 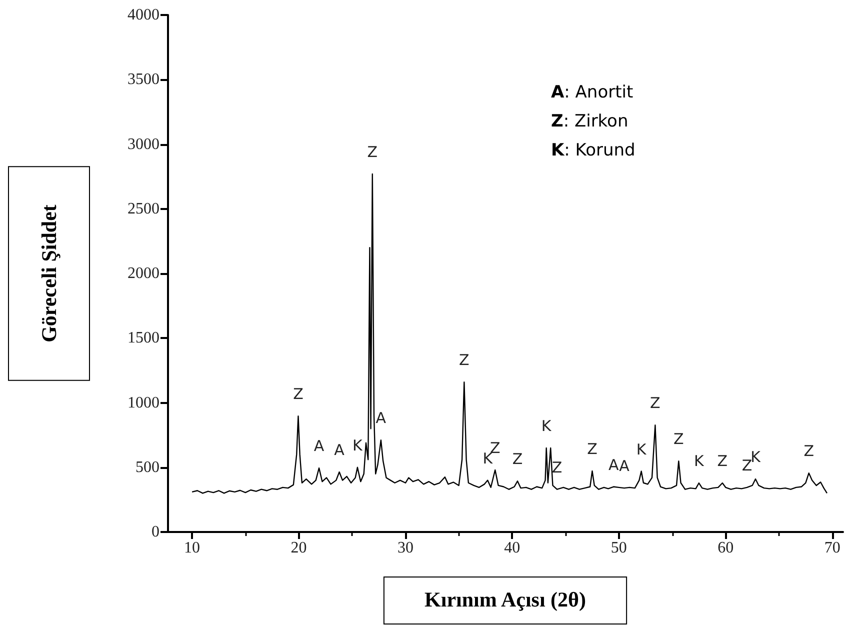 What do you see at coordinates (144, 15) in the screenshot?
I see `y-tick-label: 4000` at bounding box center [144, 15].